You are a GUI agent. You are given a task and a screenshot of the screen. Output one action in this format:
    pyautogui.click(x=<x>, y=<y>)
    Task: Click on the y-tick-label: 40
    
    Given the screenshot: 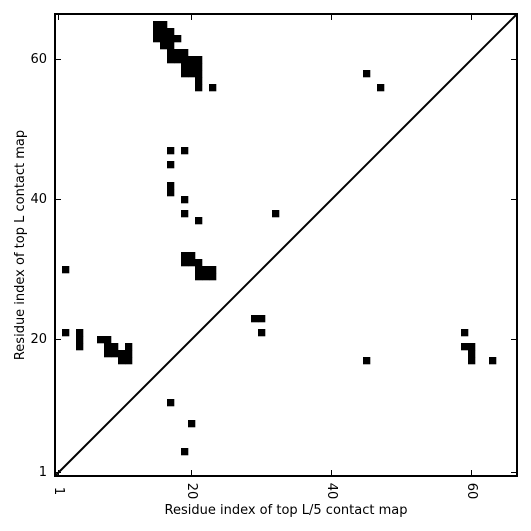 What is the action you would take?
    pyautogui.click(x=38, y=199)
    